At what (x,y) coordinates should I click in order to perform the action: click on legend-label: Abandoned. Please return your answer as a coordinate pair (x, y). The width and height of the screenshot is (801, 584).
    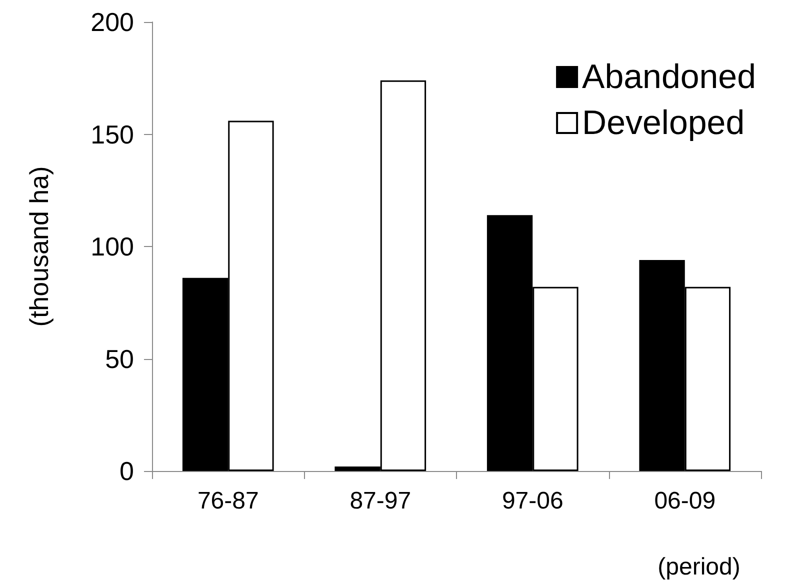
    Looking at the image, I should click on (669, 77).